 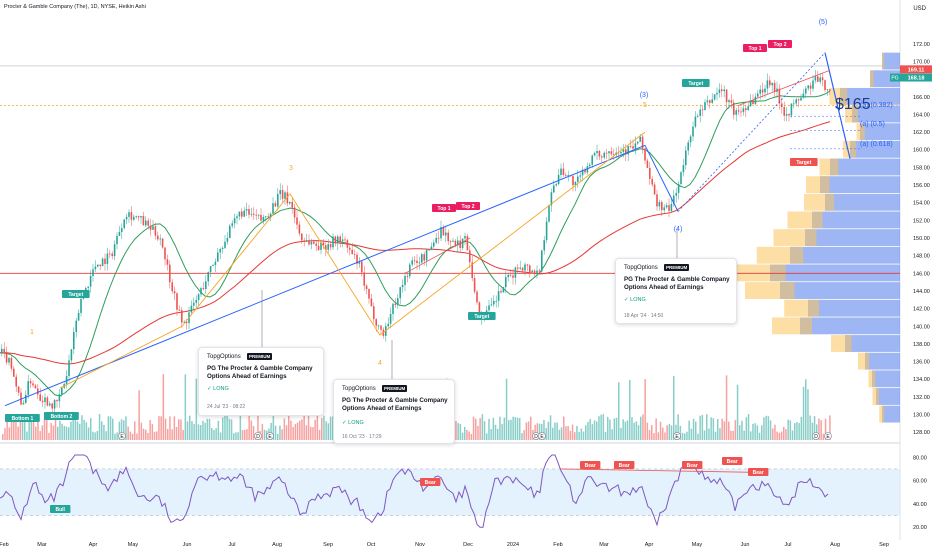 I want to click on top-1-marker-bg, so click(x=444, y=208).